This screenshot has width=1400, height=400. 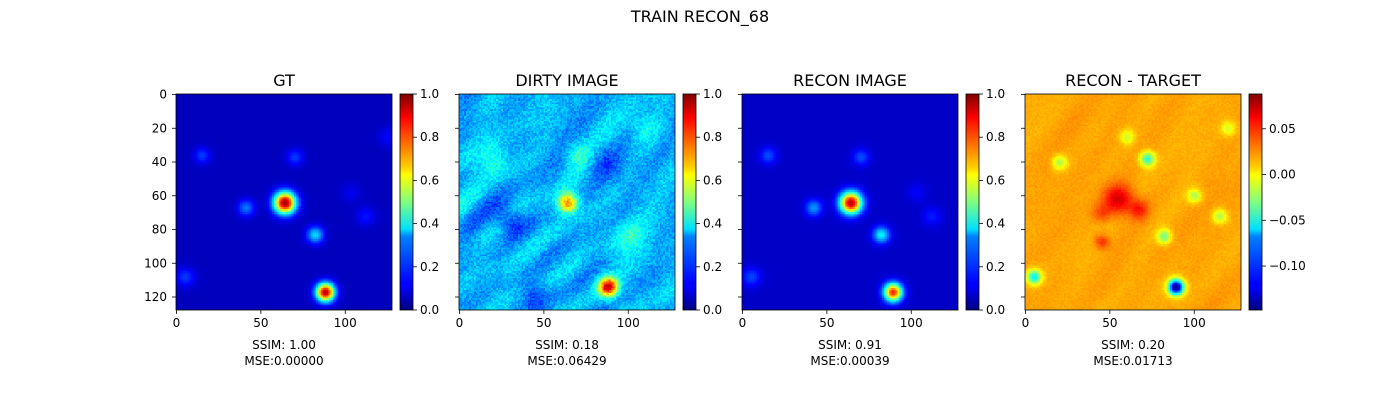 I want to click on panel-title: GT, so click(x=284, y=80).